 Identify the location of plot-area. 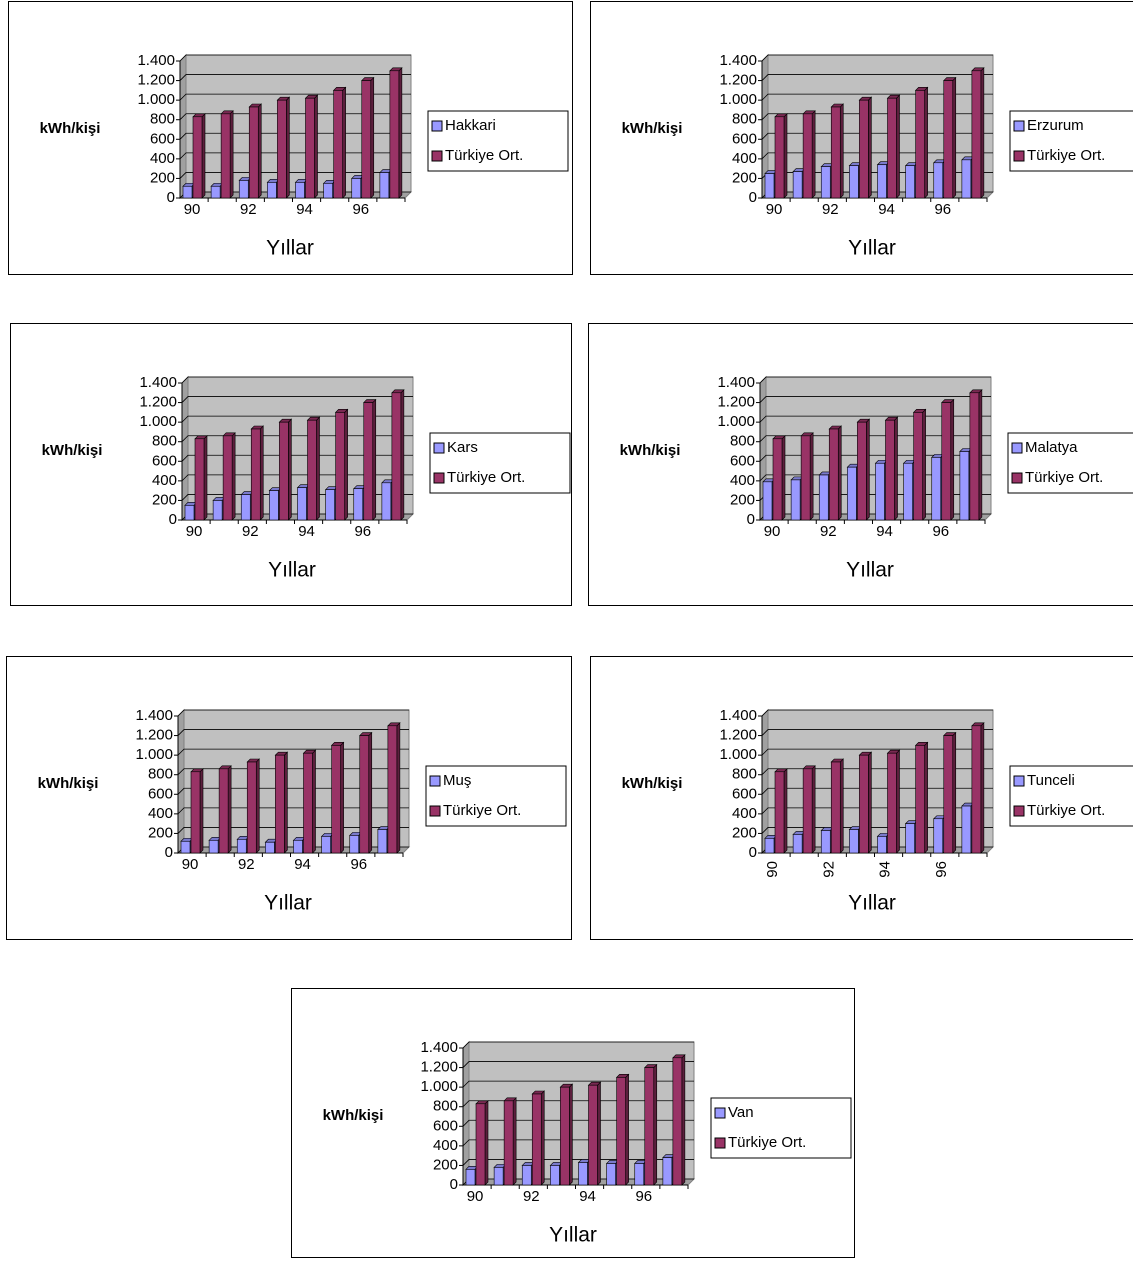
(880, 778).